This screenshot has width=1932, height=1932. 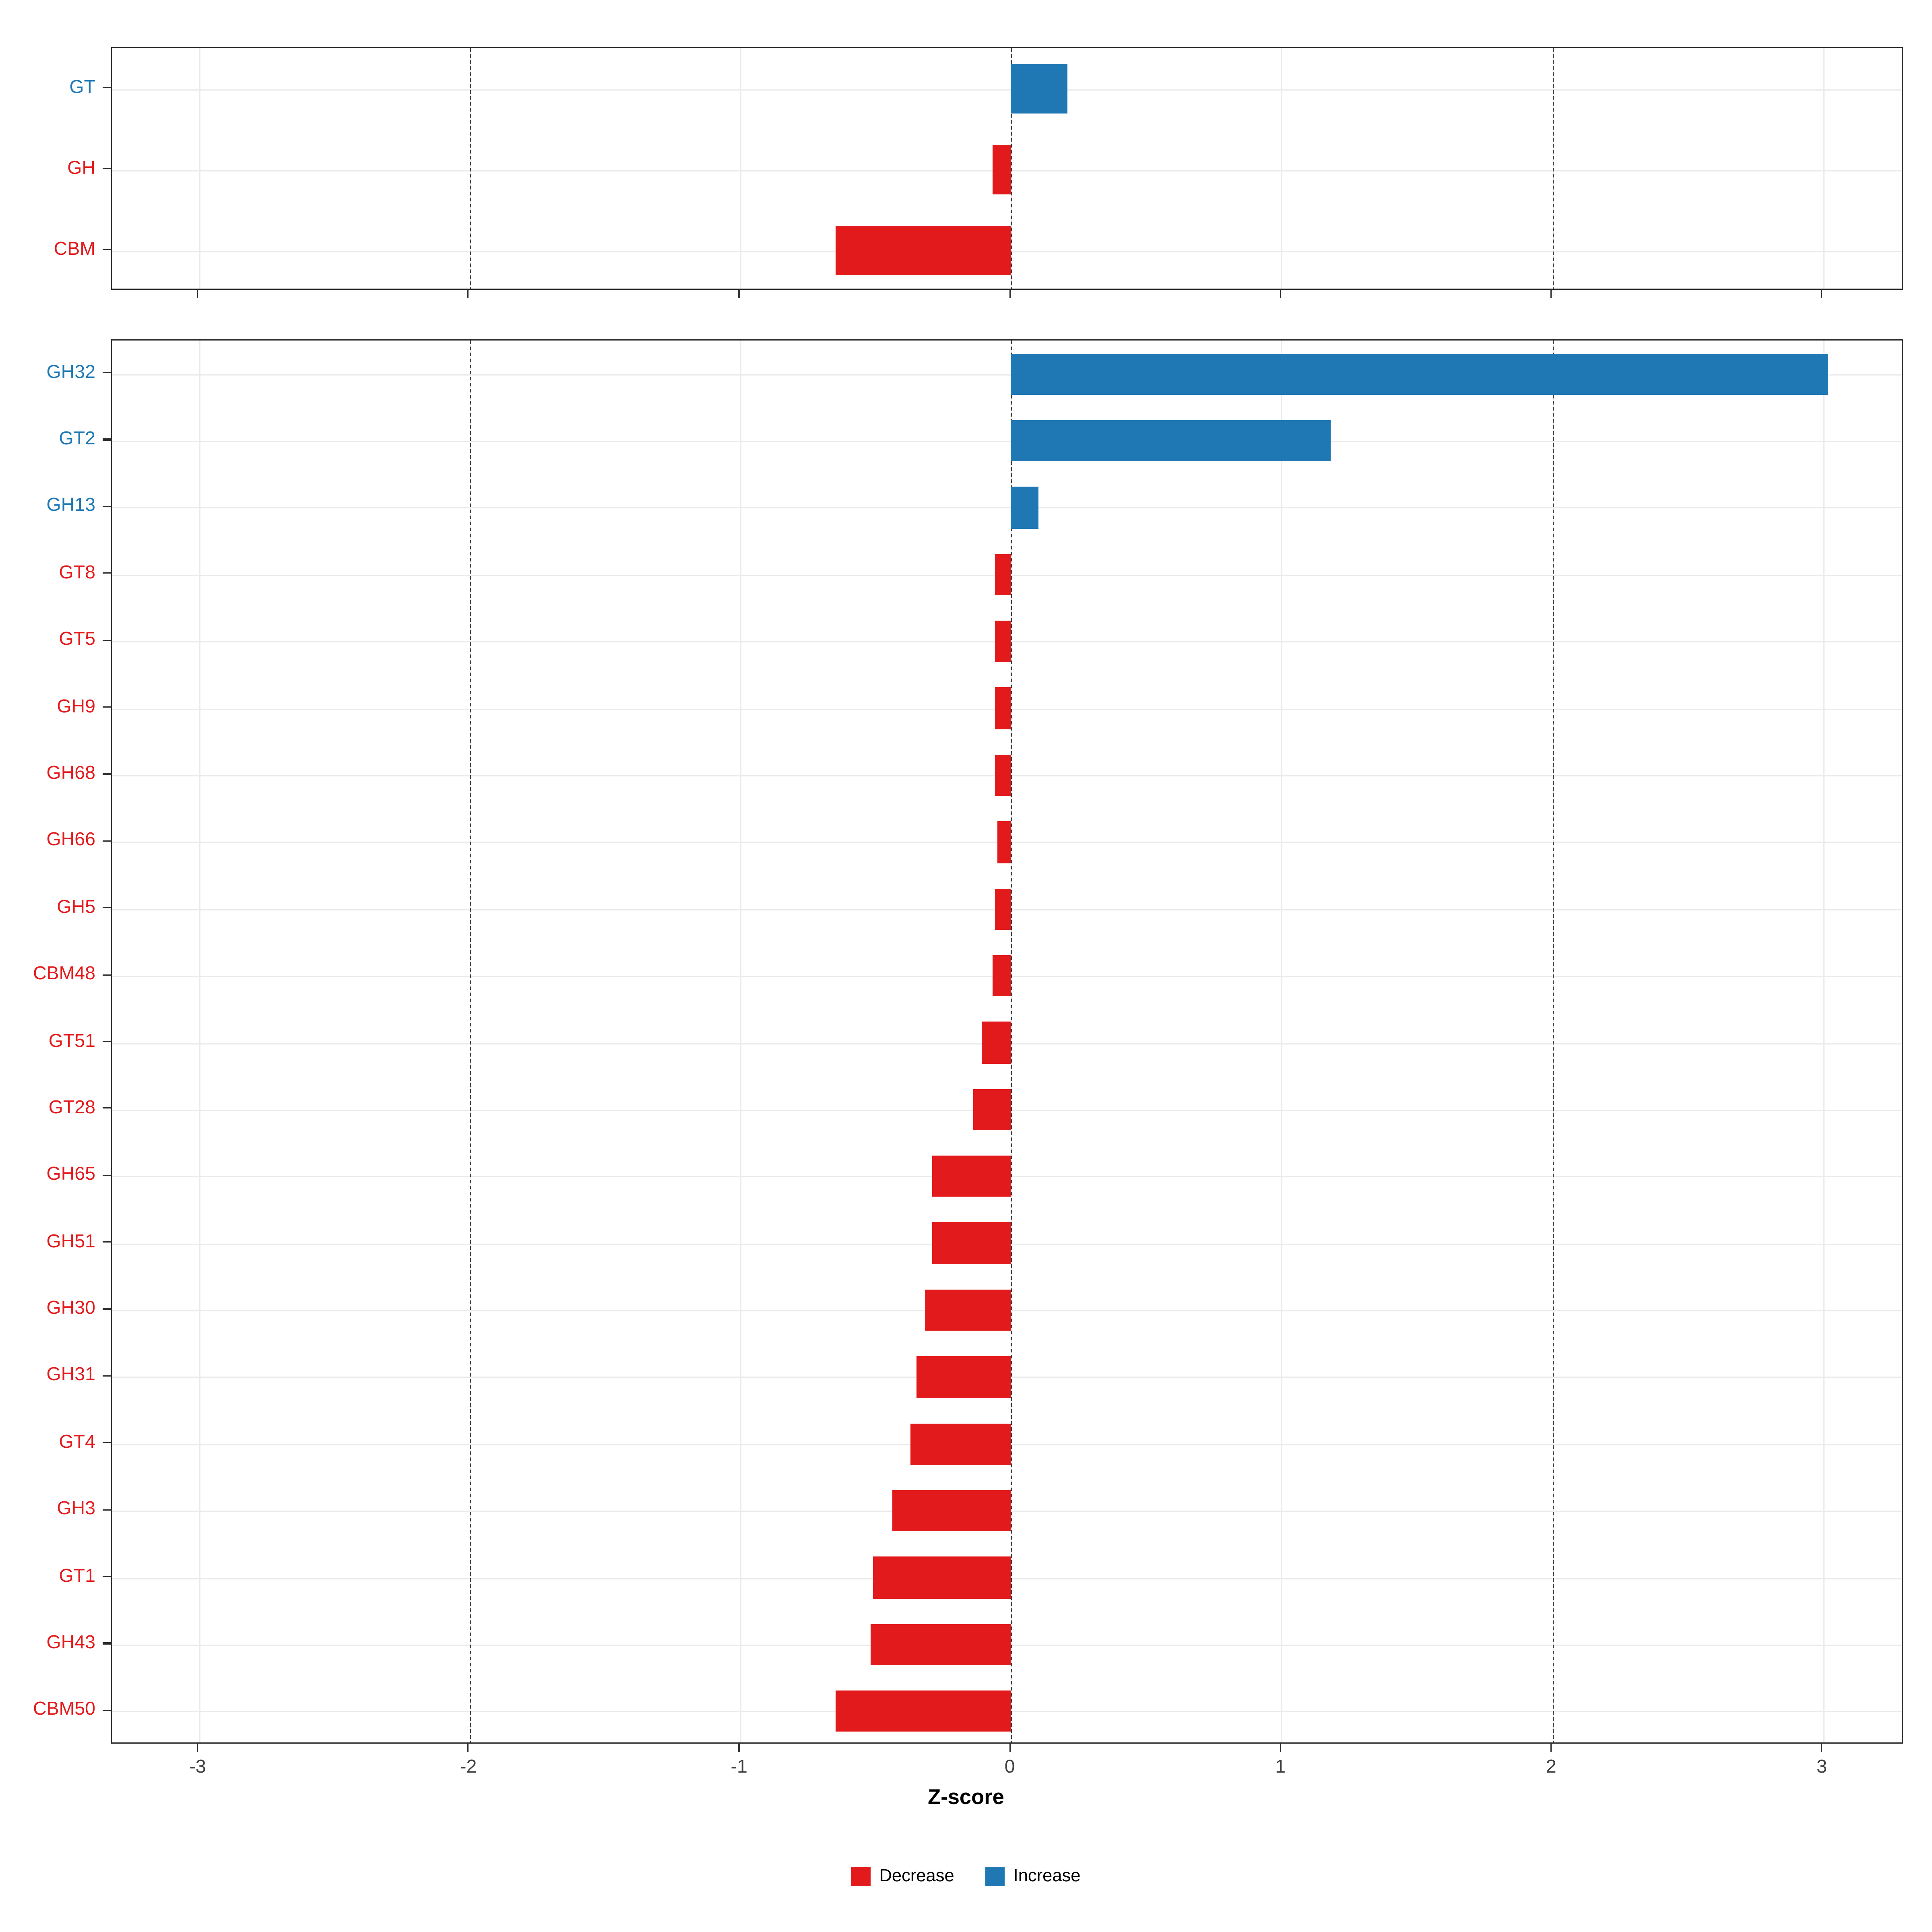 What do you see at coordinates (951, 1511) in the screenshot?
I see `bar-GH3` at bounding box center [951, 1511].